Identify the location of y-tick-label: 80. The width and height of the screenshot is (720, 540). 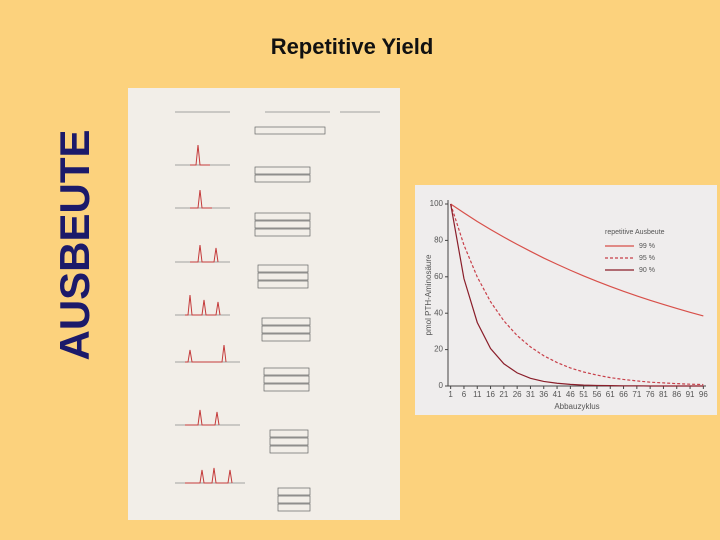
(438, 240).